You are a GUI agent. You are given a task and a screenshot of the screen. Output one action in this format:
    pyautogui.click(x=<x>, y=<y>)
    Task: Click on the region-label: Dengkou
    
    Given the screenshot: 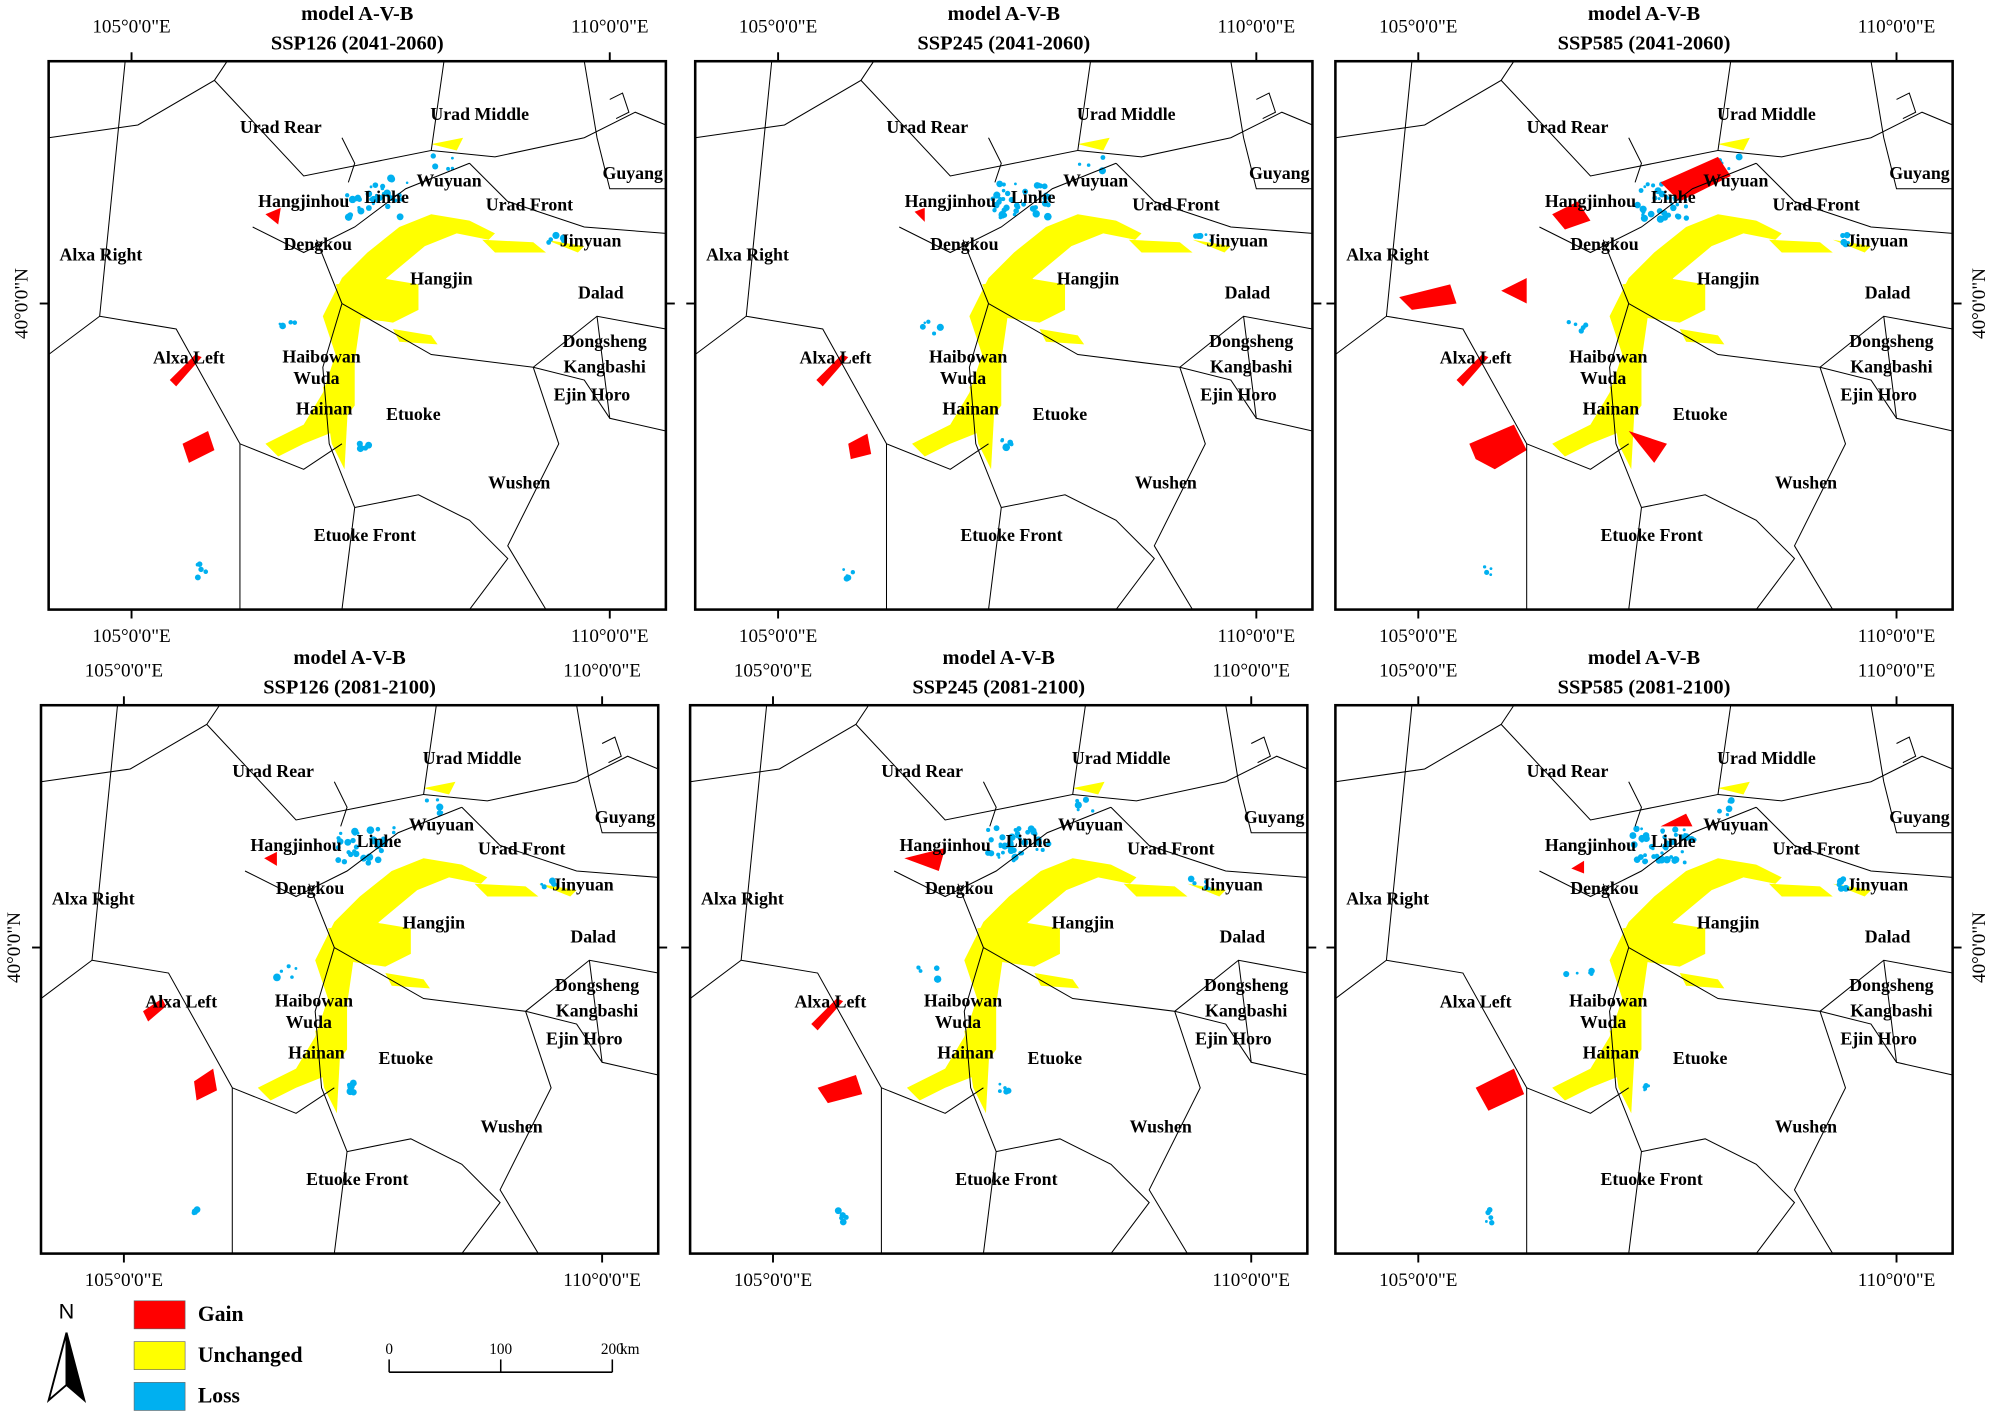 What is the action you would take?
    pyautogui.click(x=1604, y=888)
    